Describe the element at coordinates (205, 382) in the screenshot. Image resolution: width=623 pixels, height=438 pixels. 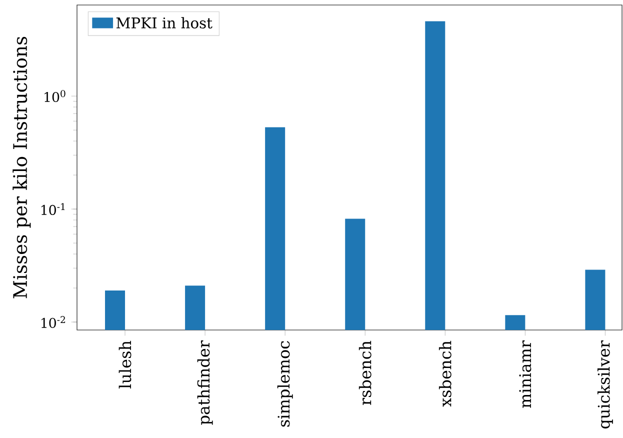
I see `x-tick-label: pathfinder` at that location.